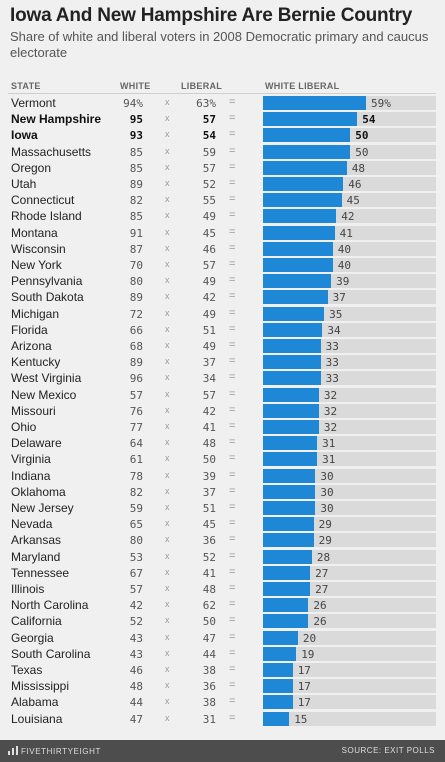 The width and height of the screenshot is (445, 762). Describe the element at coordinates (209, 330) in the screenshot. I see `liberal-value: 51` at that location.